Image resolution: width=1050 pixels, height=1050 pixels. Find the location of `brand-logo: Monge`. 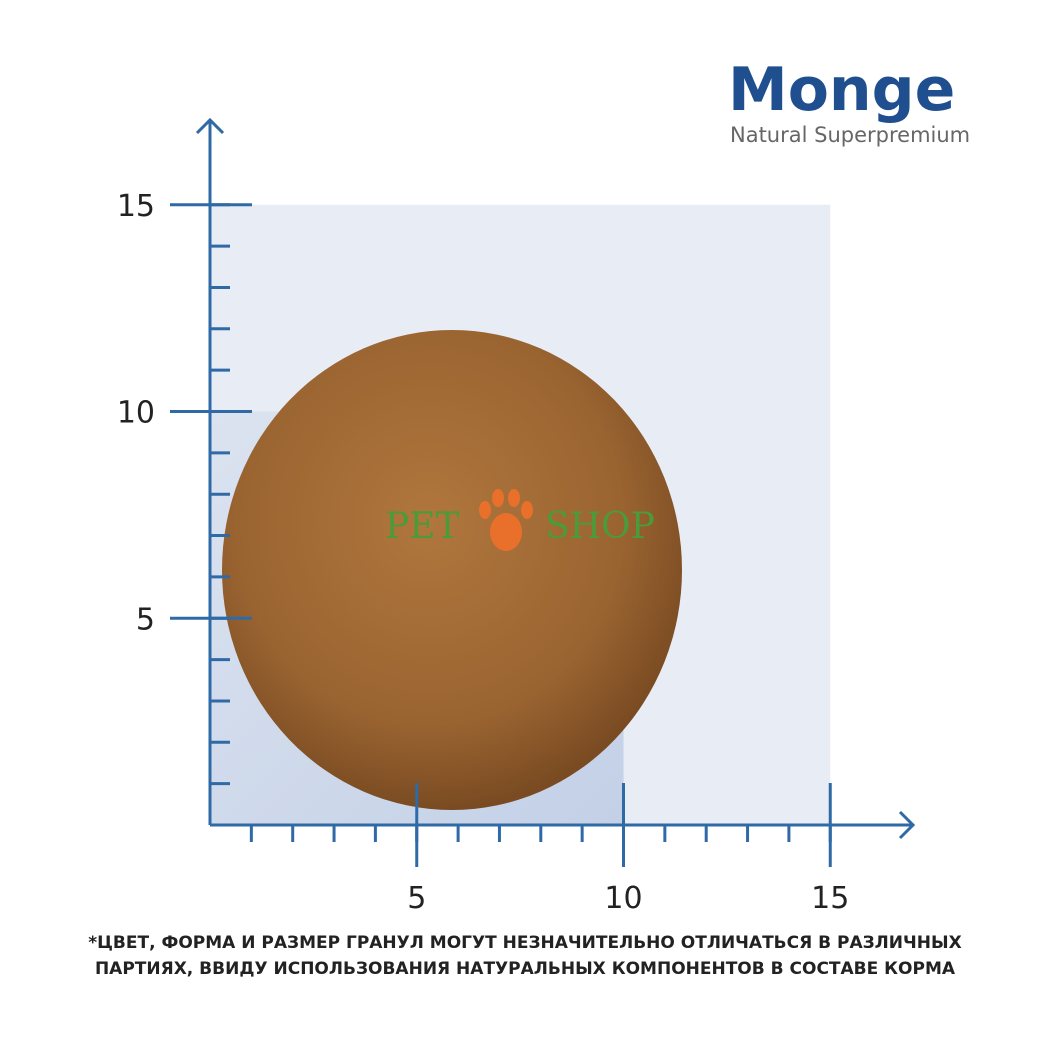

brand-logo: Monge is located at coordinates (841, 90).